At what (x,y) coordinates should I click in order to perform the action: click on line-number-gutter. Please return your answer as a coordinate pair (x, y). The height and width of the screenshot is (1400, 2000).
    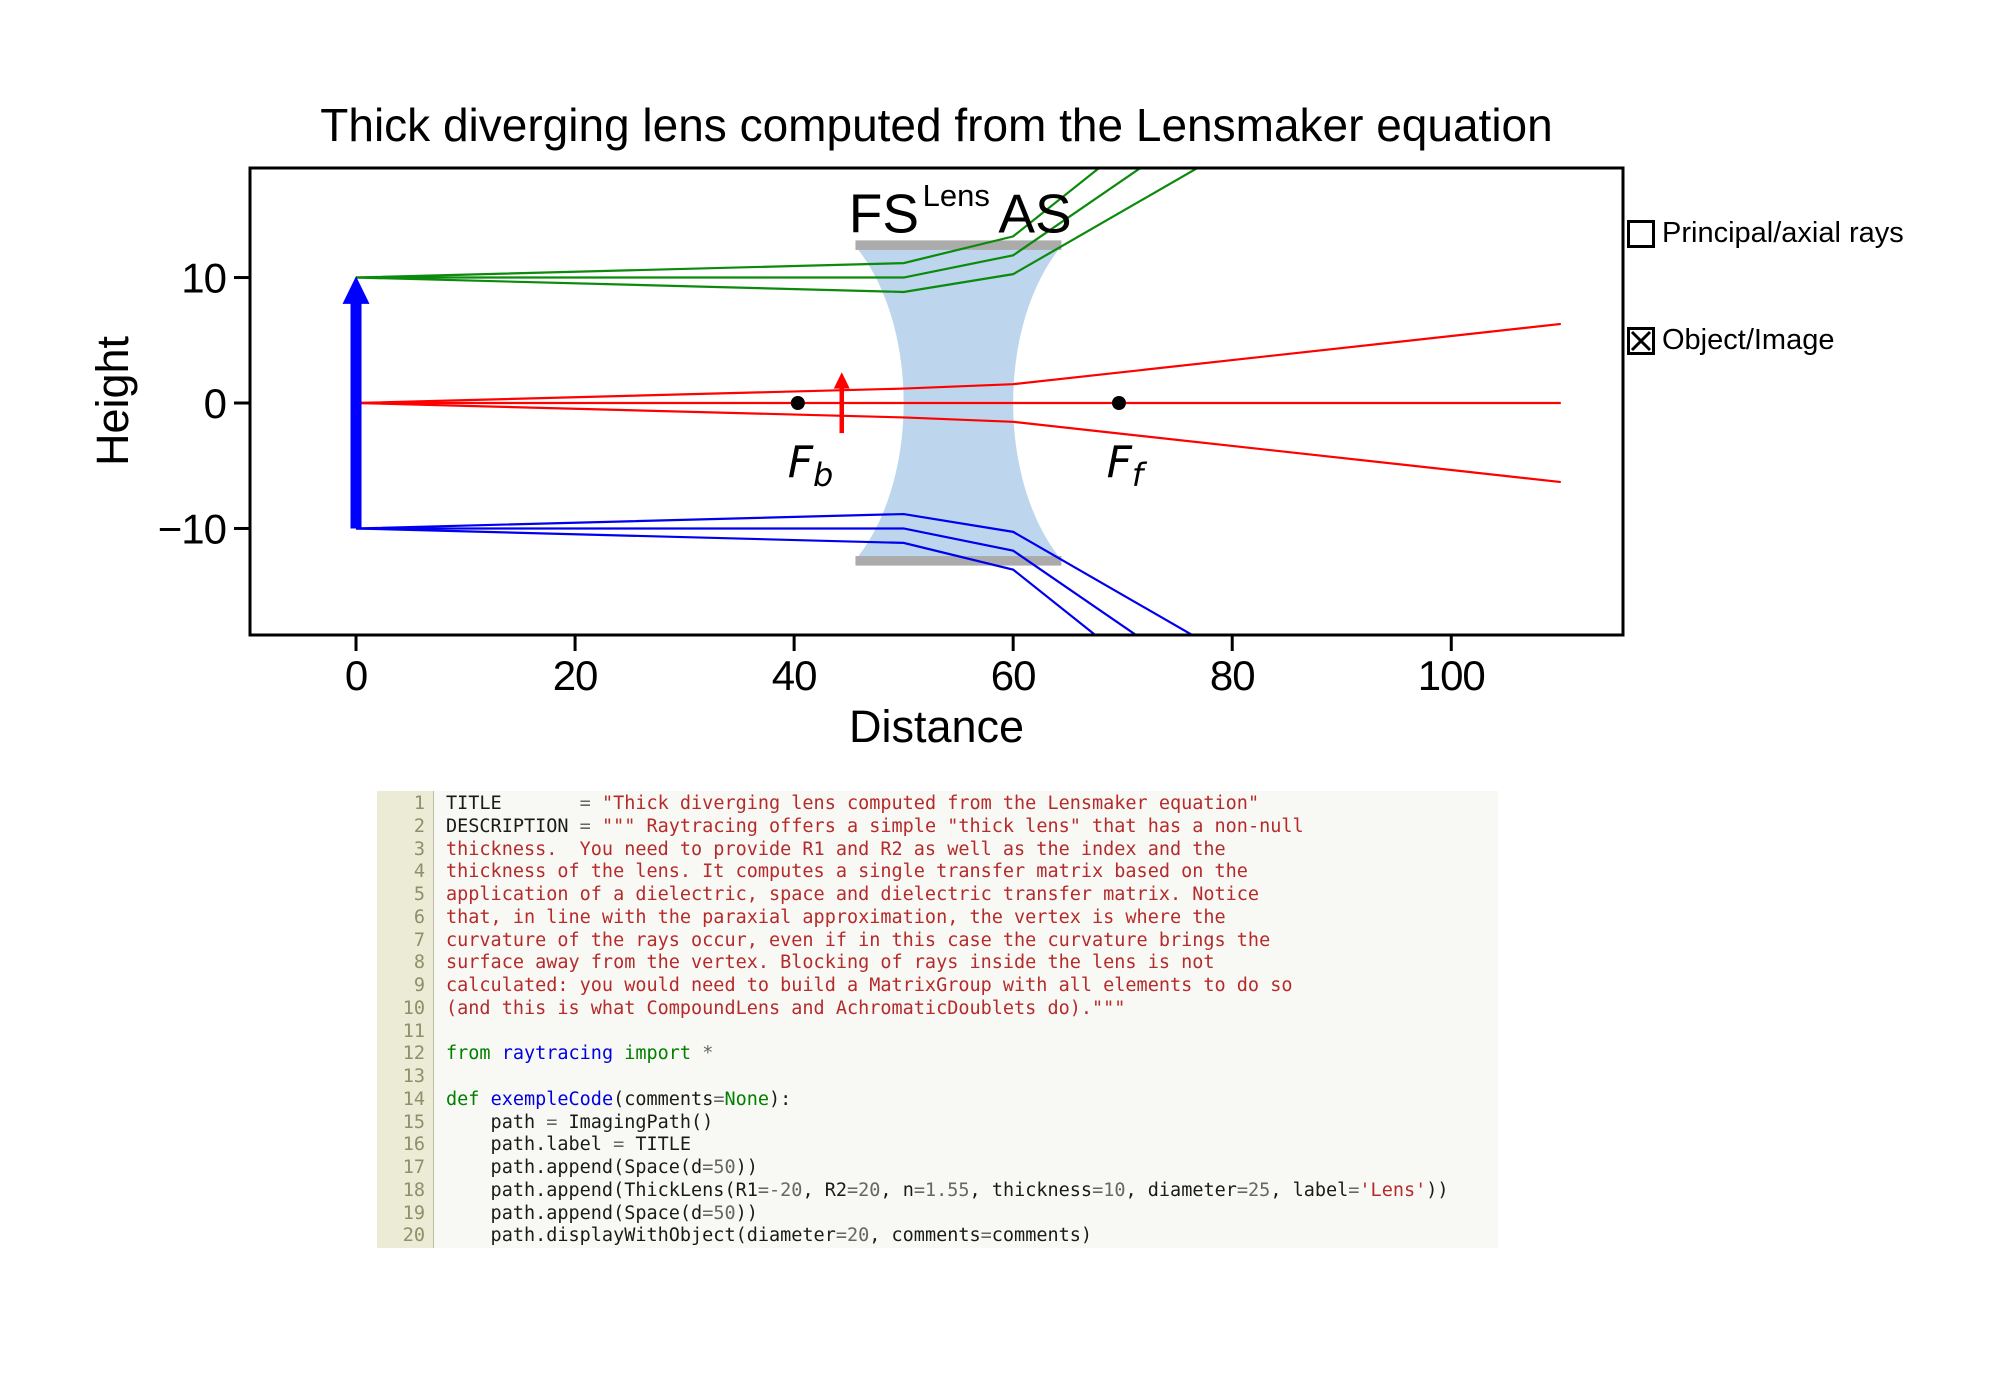
    Looking at the image, I should click on (405, 1019).